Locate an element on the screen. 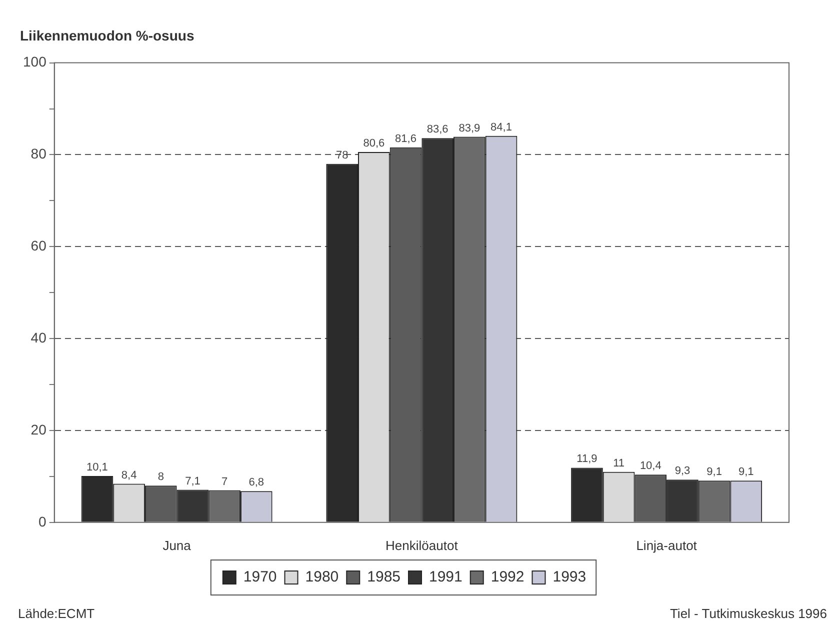  data-label: 11,9 is located at coordinates (587, 459).